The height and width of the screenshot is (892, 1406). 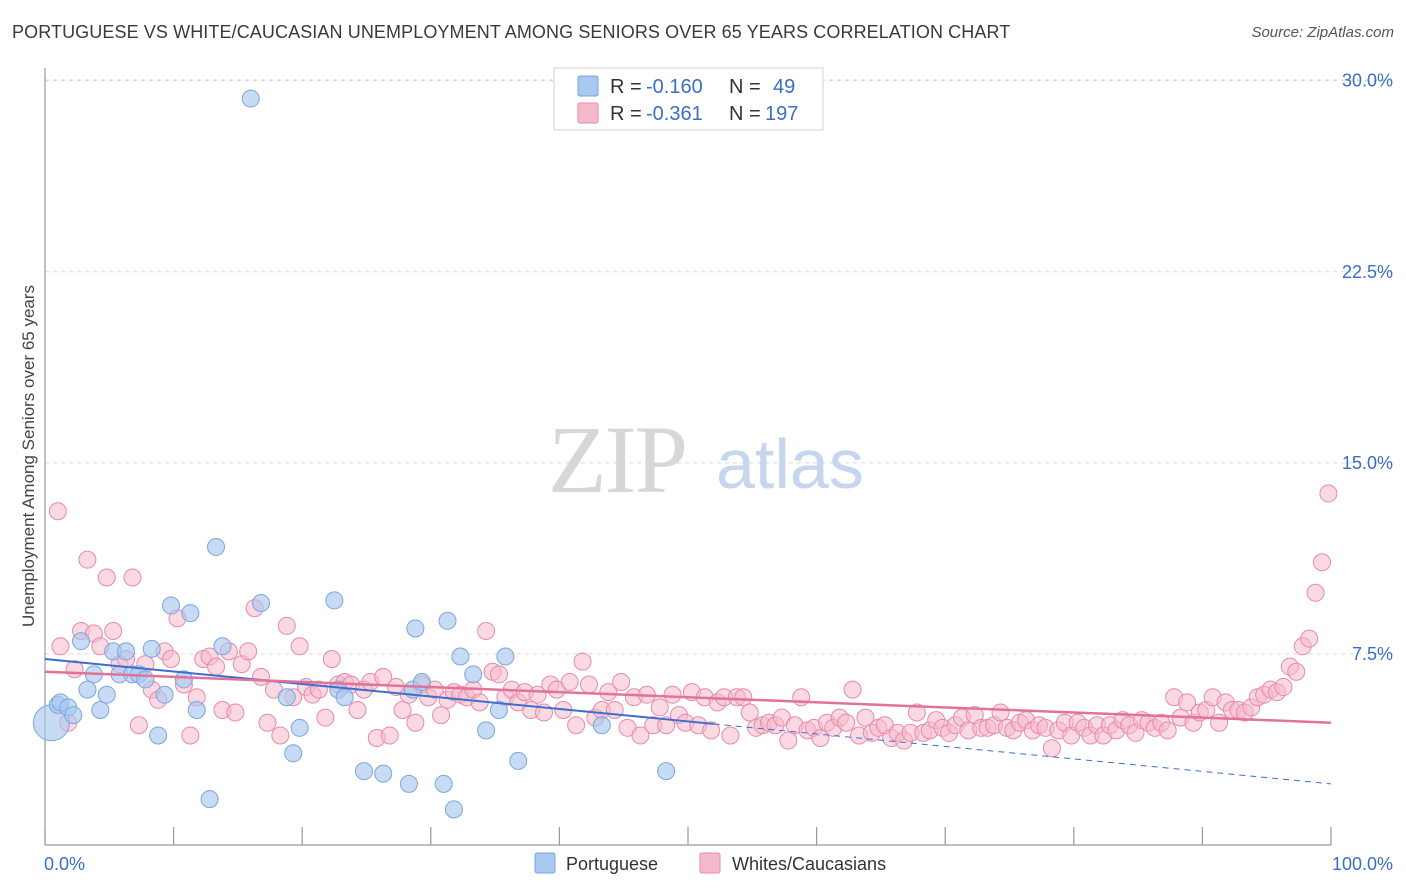 I want to click on chart-source: Source: ZipAtlas.com, so click(x=1322, y=32).